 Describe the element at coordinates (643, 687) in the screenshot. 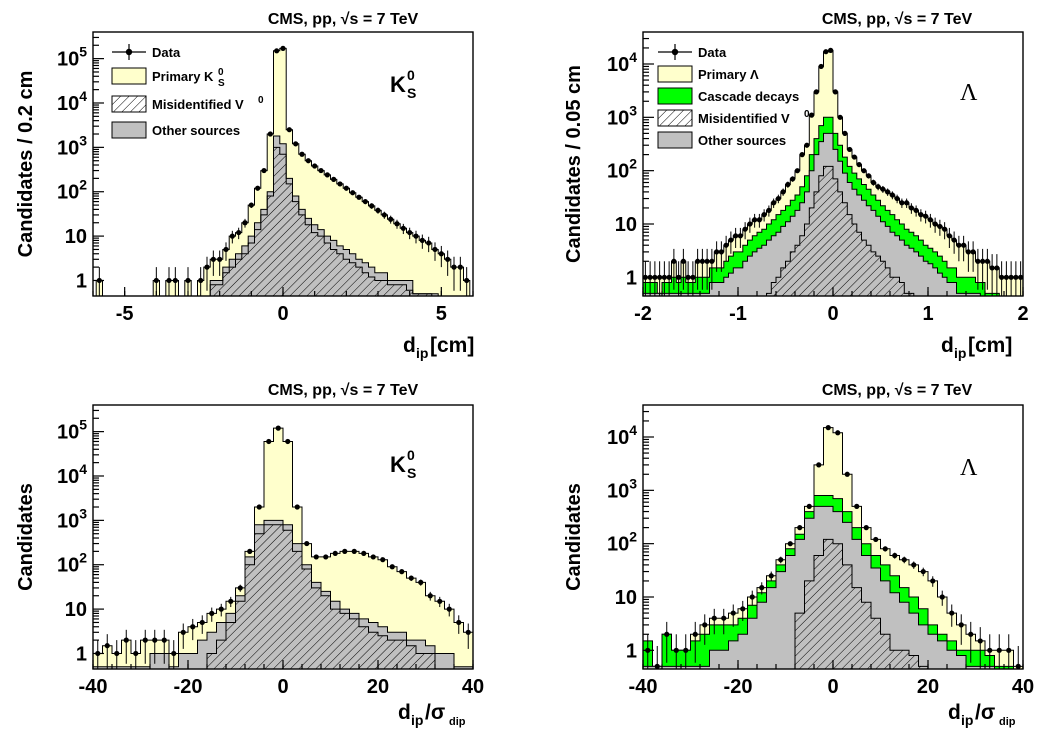

I see `x-tick-label: -40` at that location.